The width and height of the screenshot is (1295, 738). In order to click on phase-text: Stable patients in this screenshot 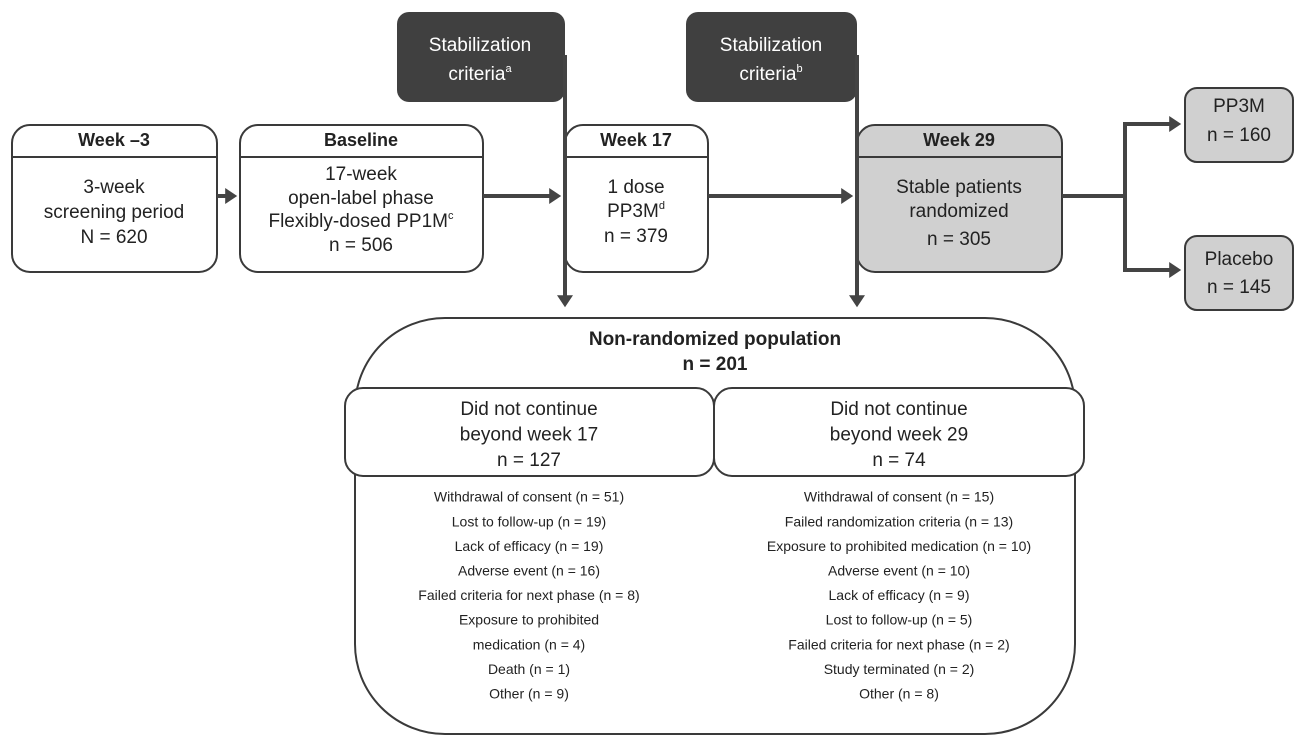, I will do `click(959, 187)`.